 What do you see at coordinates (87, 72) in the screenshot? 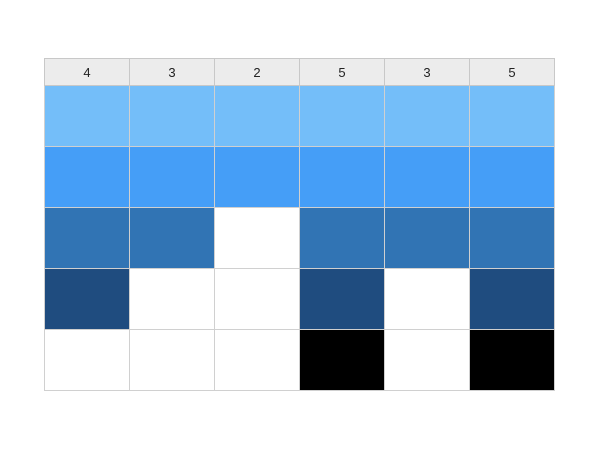
I see `column-header: 4` at bounding box center [87, 72].